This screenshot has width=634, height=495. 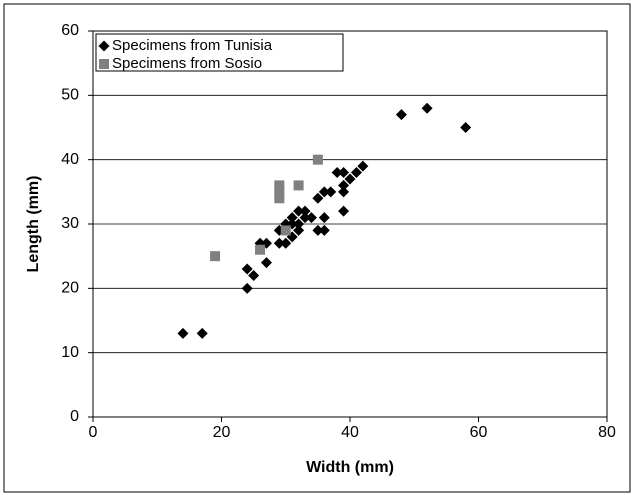 I want to click on y-tick-label: 60, so click(x=70, y=30).